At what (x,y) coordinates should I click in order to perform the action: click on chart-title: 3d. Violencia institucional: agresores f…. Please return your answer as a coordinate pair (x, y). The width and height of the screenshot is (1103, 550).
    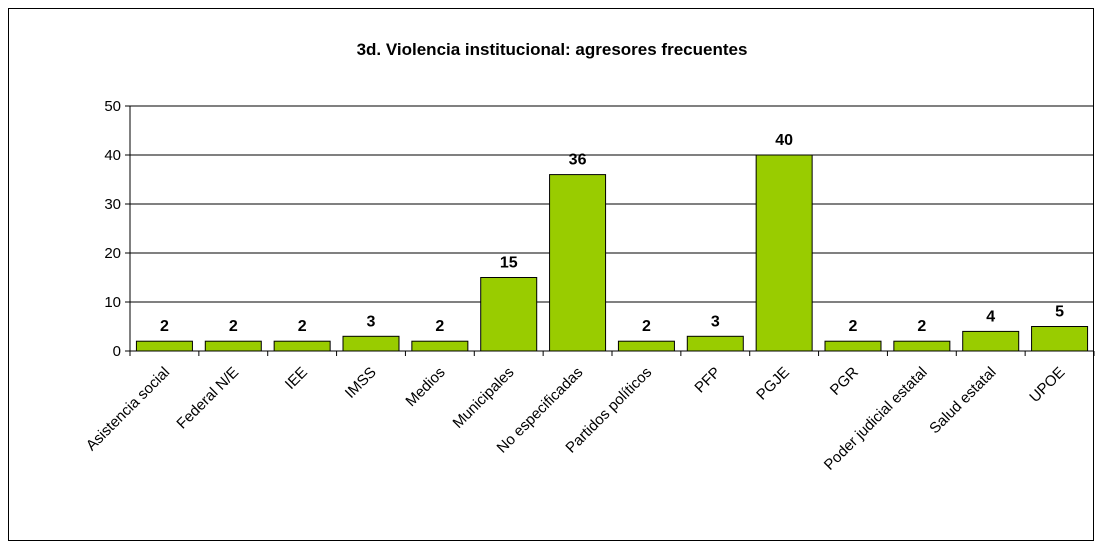
    Looking at the image, I should click on (552, 49).